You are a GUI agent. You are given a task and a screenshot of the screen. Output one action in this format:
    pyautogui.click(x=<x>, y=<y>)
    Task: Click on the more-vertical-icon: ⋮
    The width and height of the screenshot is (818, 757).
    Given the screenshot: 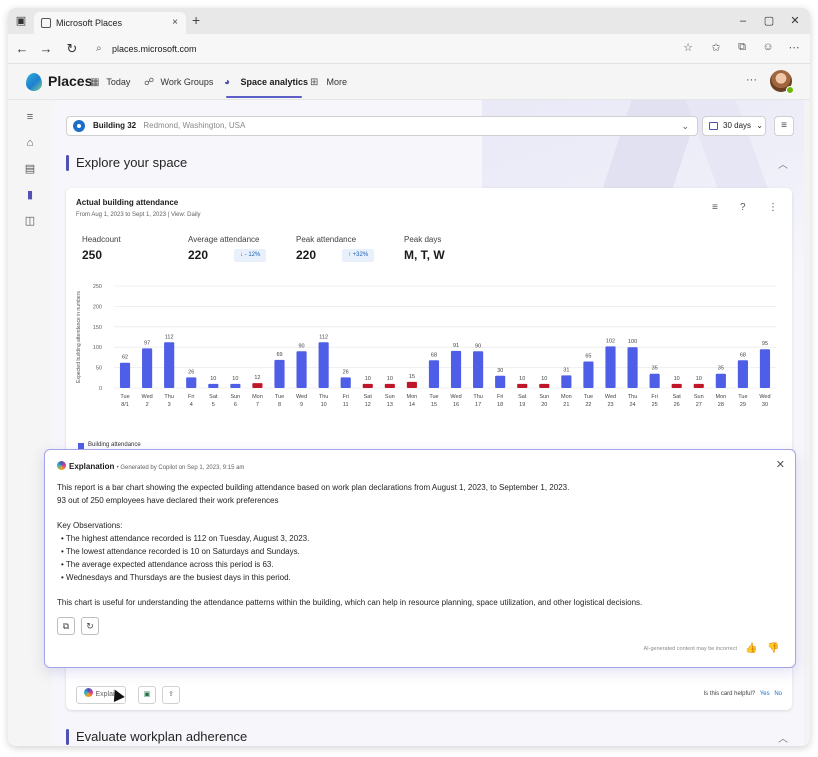 What is the action you would take?
    pyautogui.click(x=773, y=207)
    